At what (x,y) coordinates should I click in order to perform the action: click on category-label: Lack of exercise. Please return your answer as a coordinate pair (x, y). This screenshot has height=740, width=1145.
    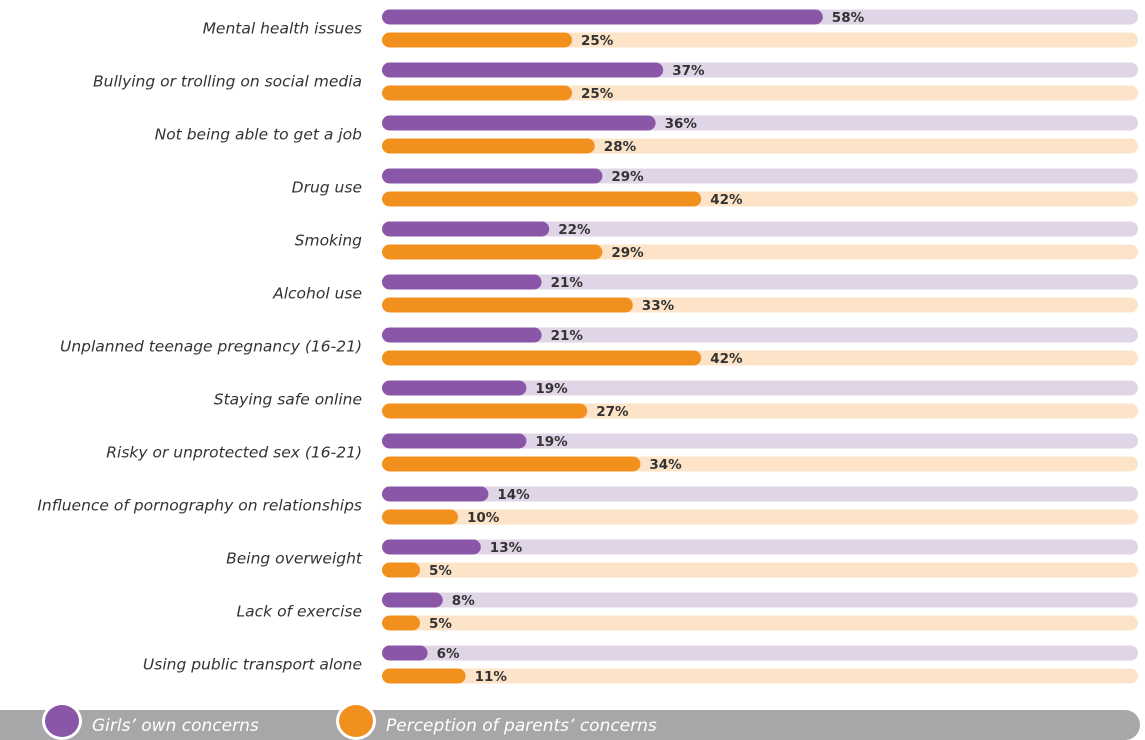
    Looking at the image, I should click on (299, 612).